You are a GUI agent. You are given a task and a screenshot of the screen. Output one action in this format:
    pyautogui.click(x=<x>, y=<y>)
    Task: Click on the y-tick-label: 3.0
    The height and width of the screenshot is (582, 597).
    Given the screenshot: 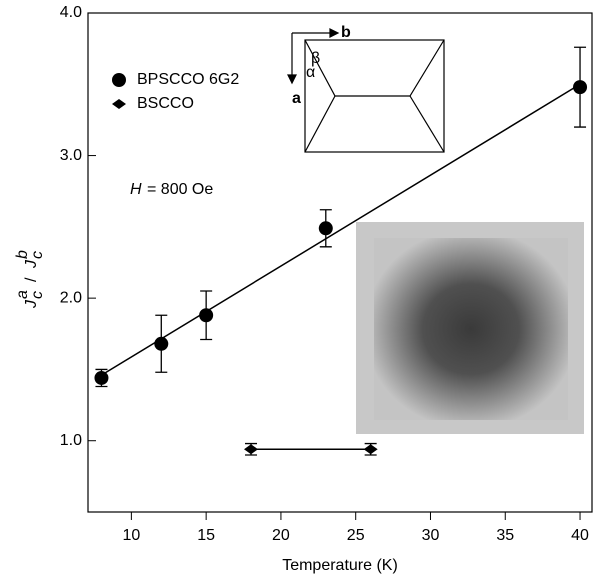 What is the action you would take?
    pyautogui.click(x=71, y=155)
    